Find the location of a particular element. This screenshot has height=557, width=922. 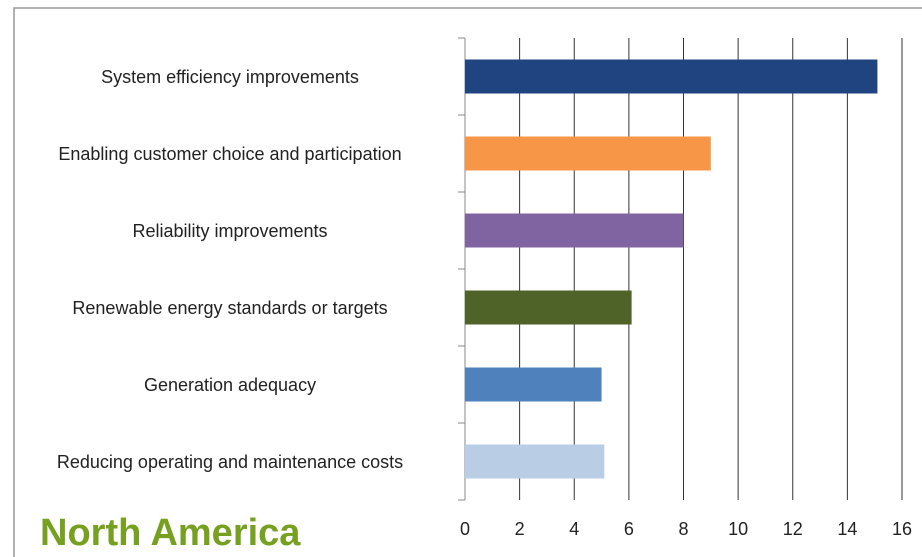

x-tick-label: 14 is located at coordinates (847, 529).